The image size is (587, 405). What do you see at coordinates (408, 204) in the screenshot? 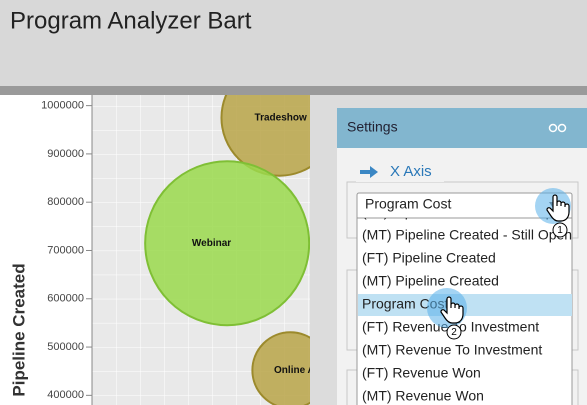
I see `select-value: Program Cost` at bounding box center [408, 204].